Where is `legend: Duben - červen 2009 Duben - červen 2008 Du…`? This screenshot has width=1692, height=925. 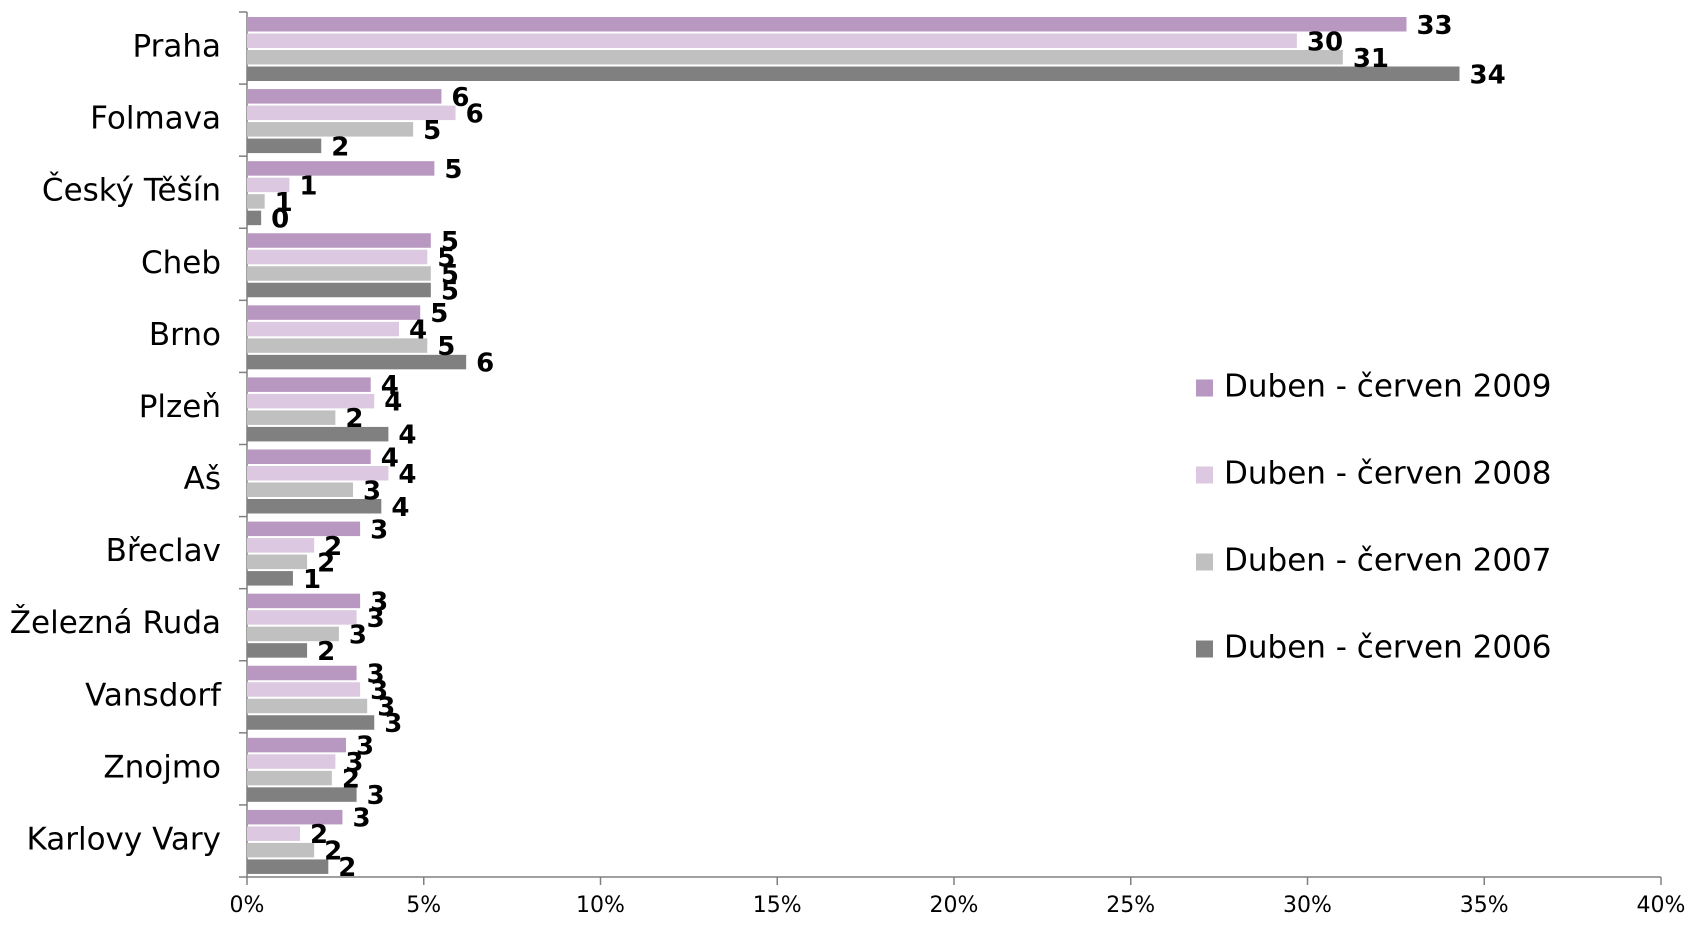 legend: Duben - červen 2009 Duben - červen 2008 Du… is located at coordinates (1373, 517).